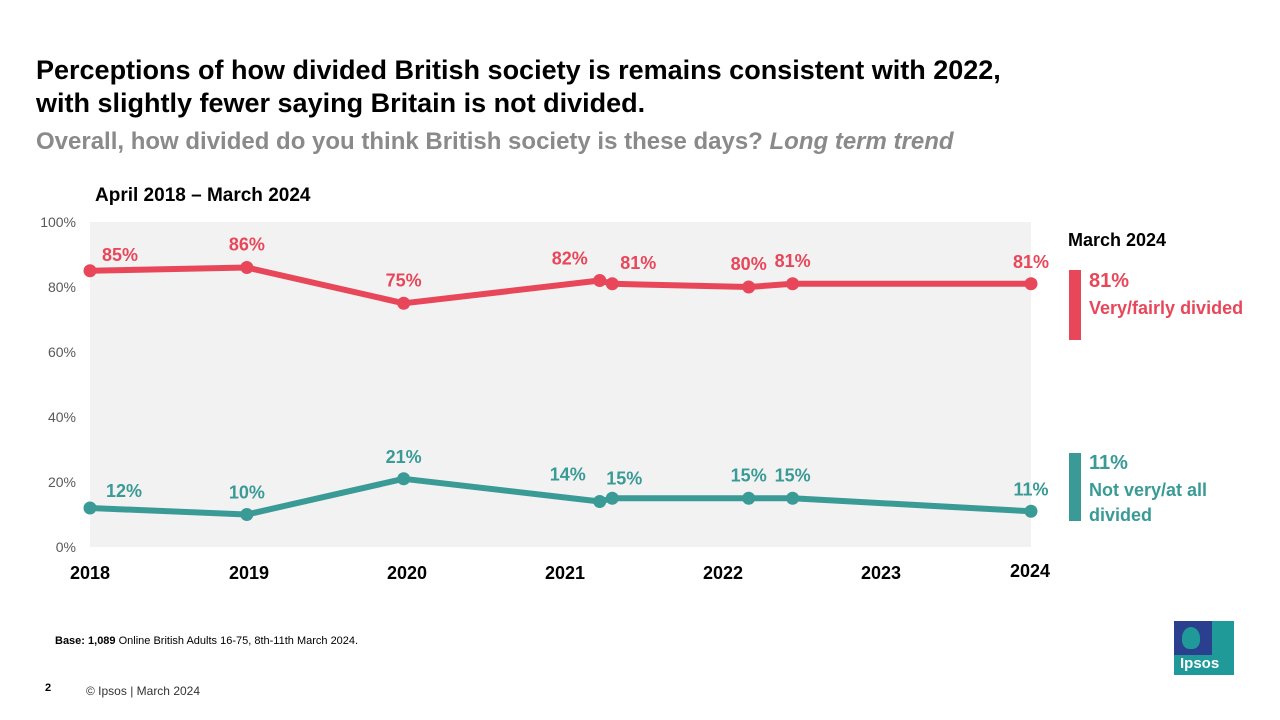  Describe the element at coordinates (85, 641) in the screenshot. I see `base-count: Base: 1,089` at that location.